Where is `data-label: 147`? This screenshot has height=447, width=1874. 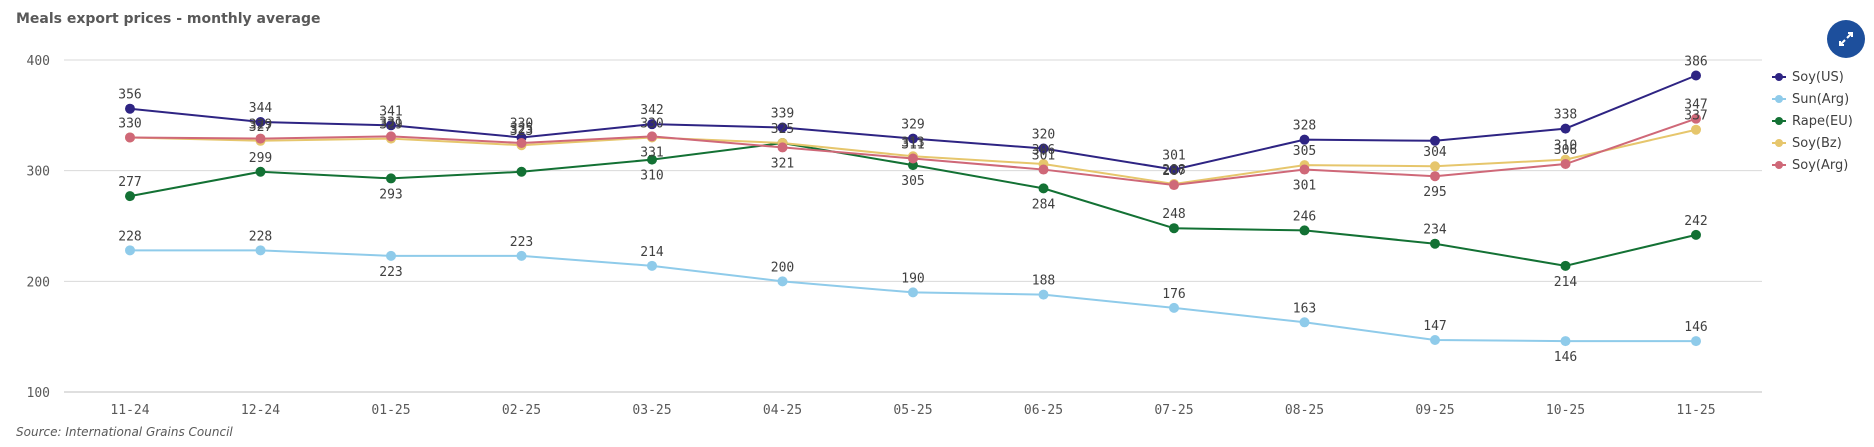 data-label: 147 is located at coordinates (1434, 326).